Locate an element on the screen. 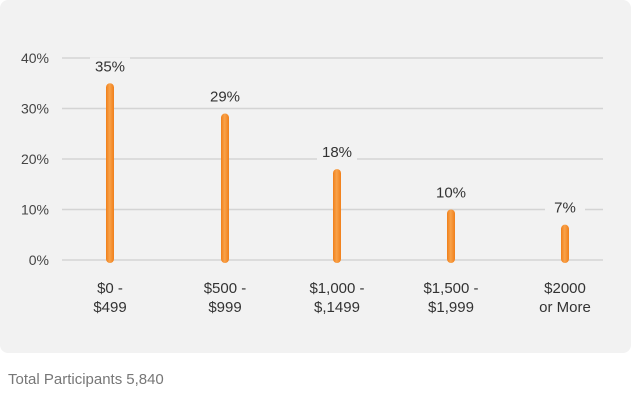  y-tick-label: 40% is located at coordinates (35, 58).